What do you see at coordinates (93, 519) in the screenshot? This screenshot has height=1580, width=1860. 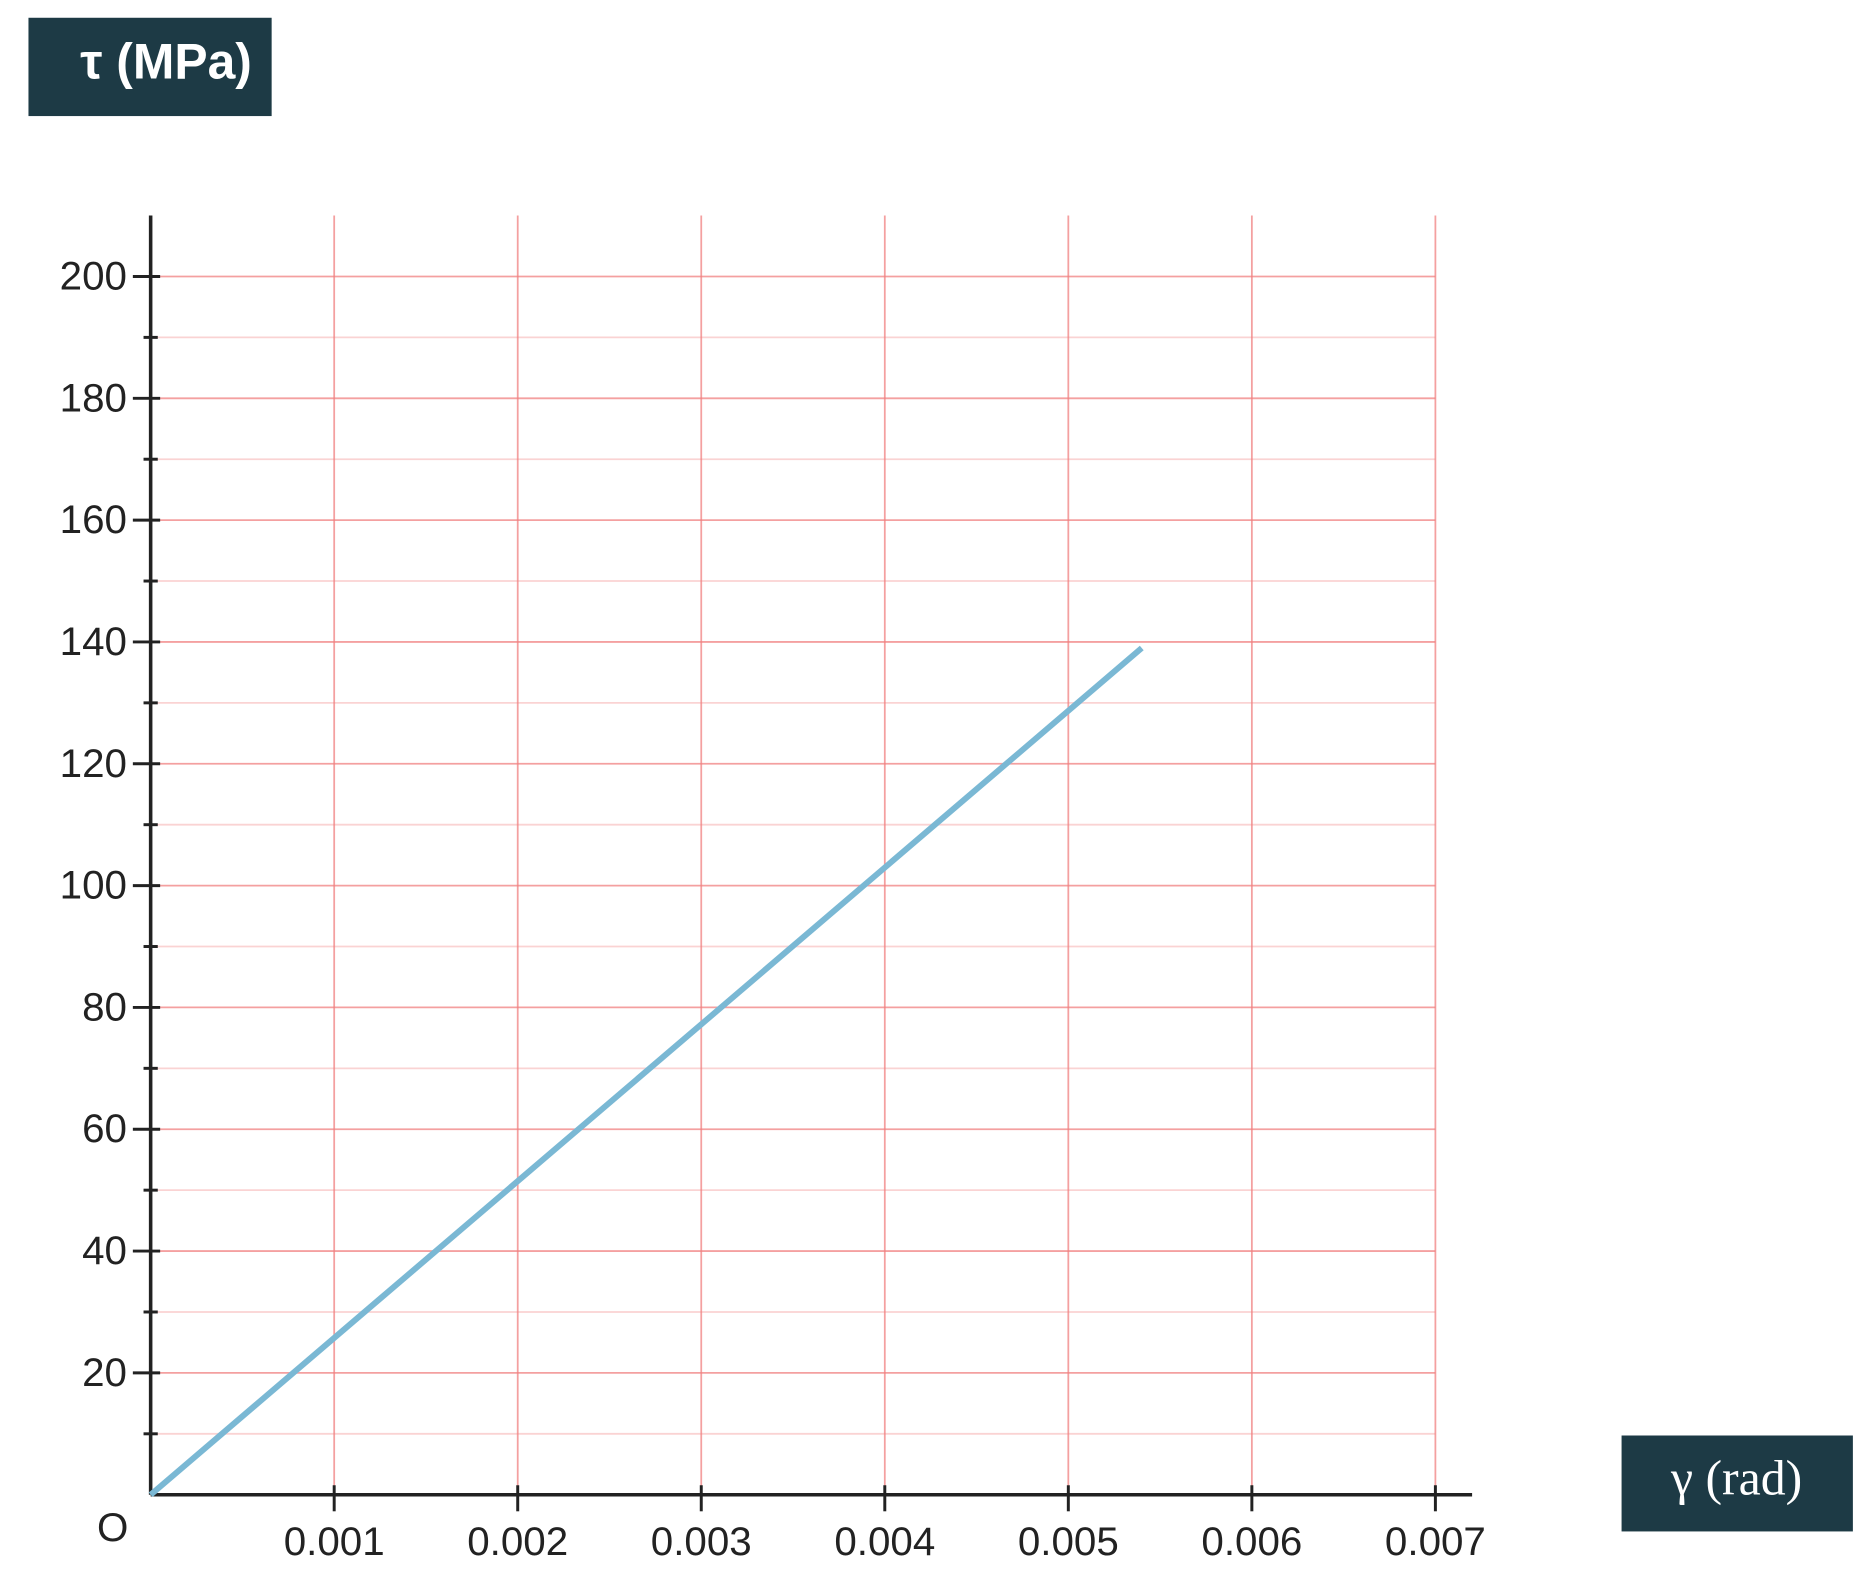 I see `y-tick-label: 160` at bounding box center [93, 519].